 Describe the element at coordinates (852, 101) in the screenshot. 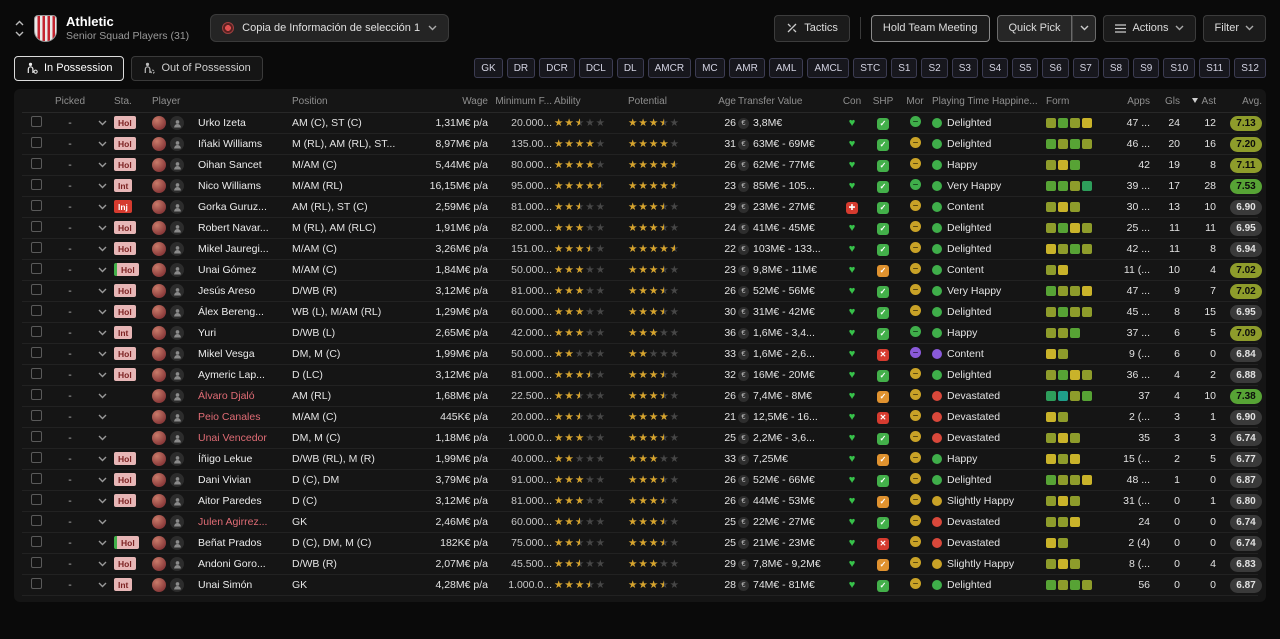

I see `col-con: Con` at that location.